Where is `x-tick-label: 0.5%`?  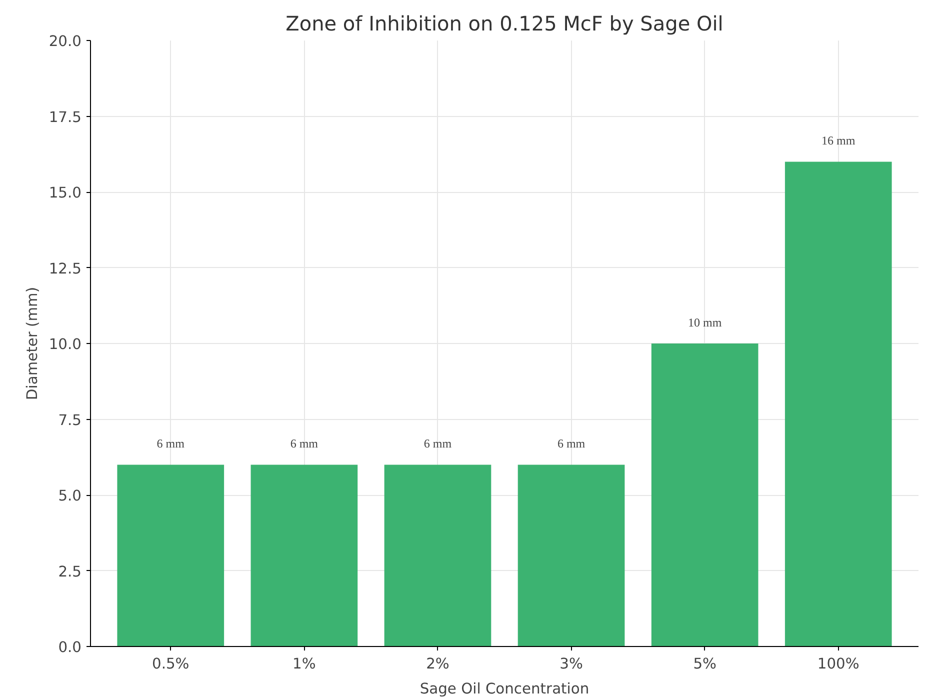
x-tick-label: 0.5% is located at coordinates (171, 664).